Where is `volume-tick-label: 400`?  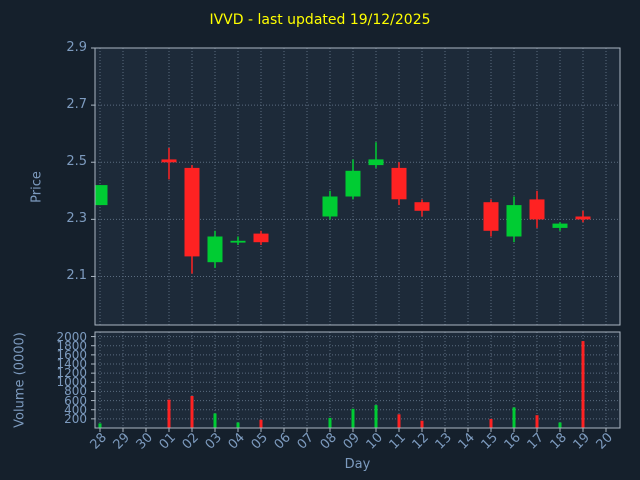 volume-tick-label: 400 is located at coordinates (75, 410).